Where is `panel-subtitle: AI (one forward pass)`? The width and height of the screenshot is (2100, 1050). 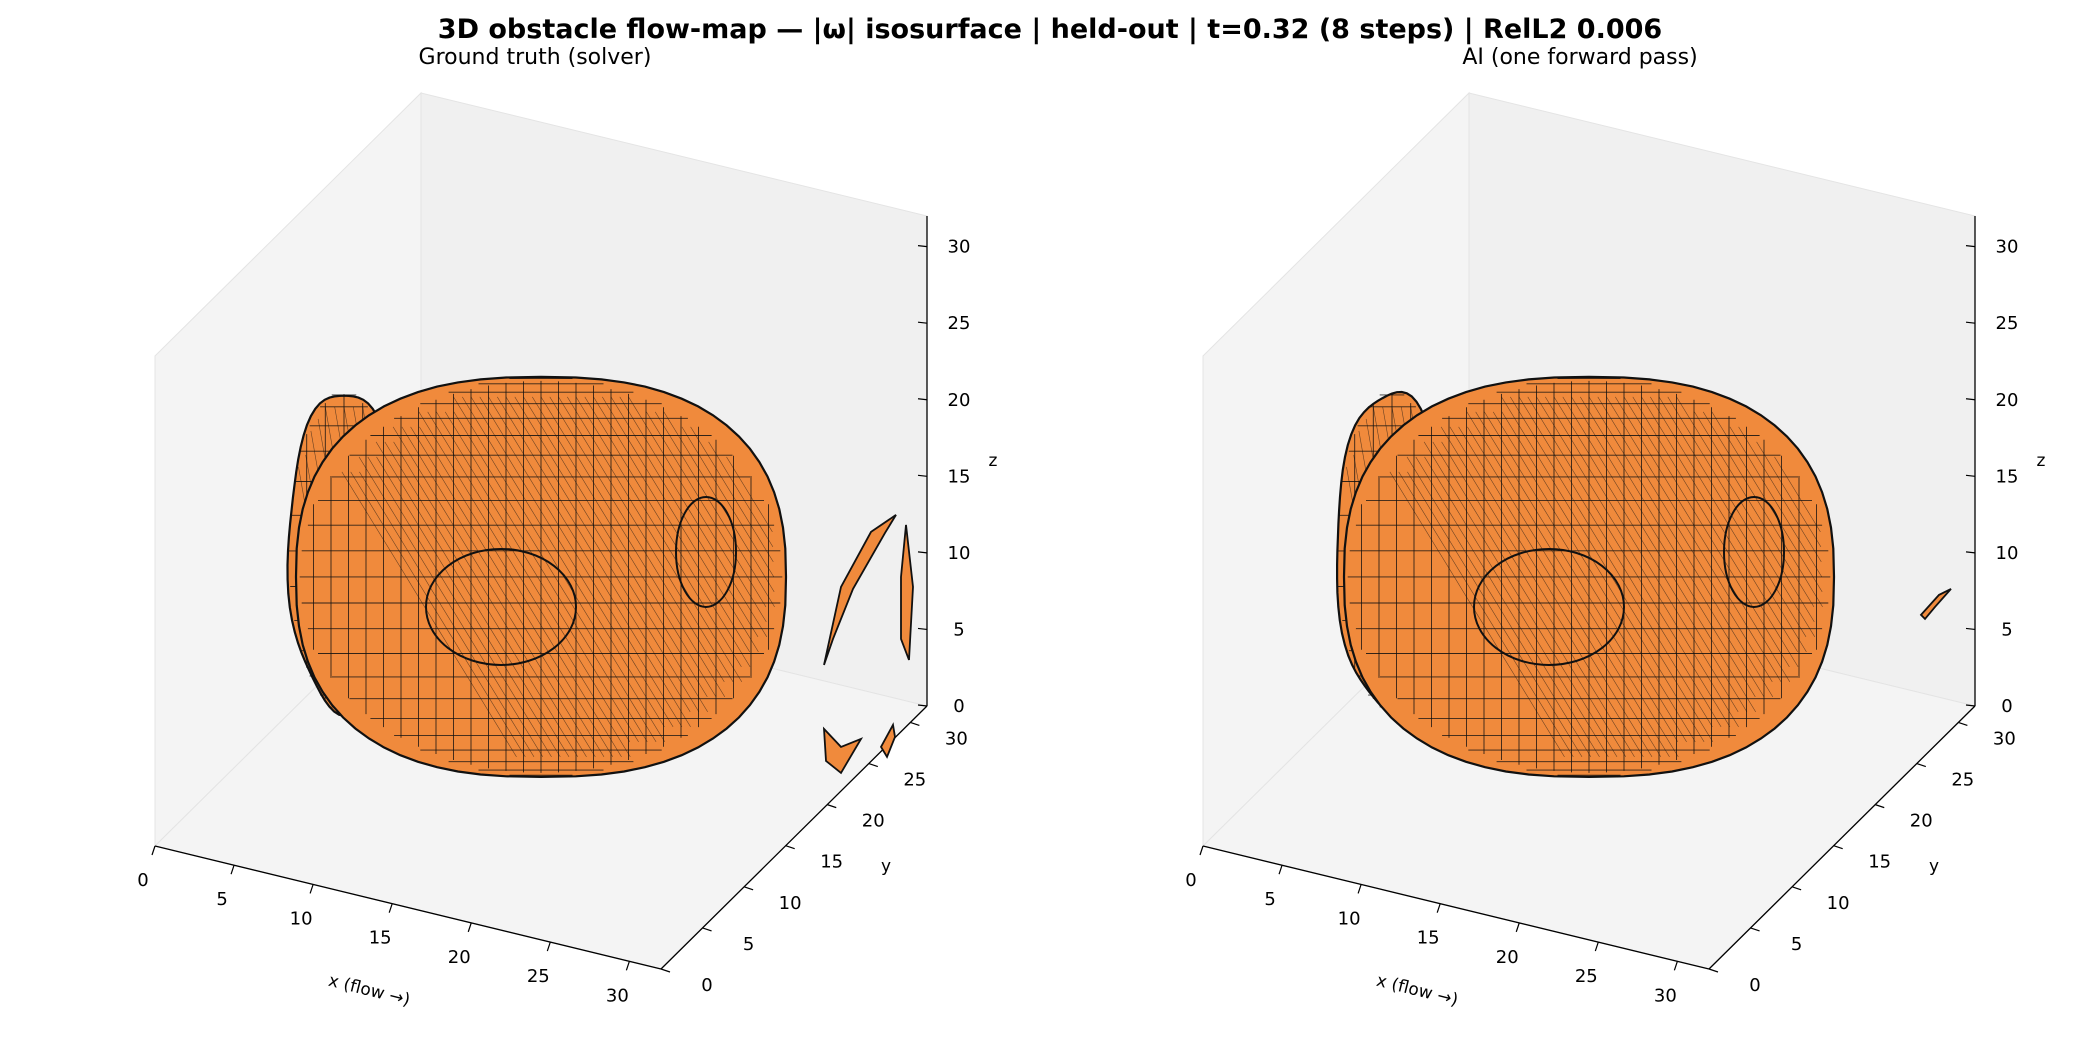 panel-subtitle: AI (one forward pass) is located at coordinates (1579, 57).